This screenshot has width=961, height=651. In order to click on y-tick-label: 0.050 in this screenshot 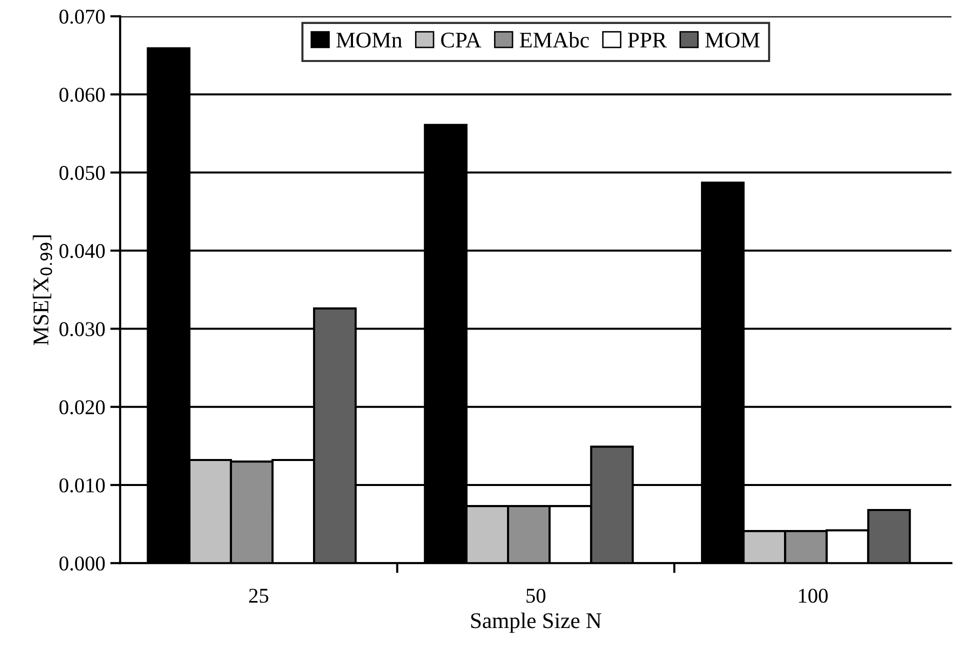, I will do `click(82, 173)`.